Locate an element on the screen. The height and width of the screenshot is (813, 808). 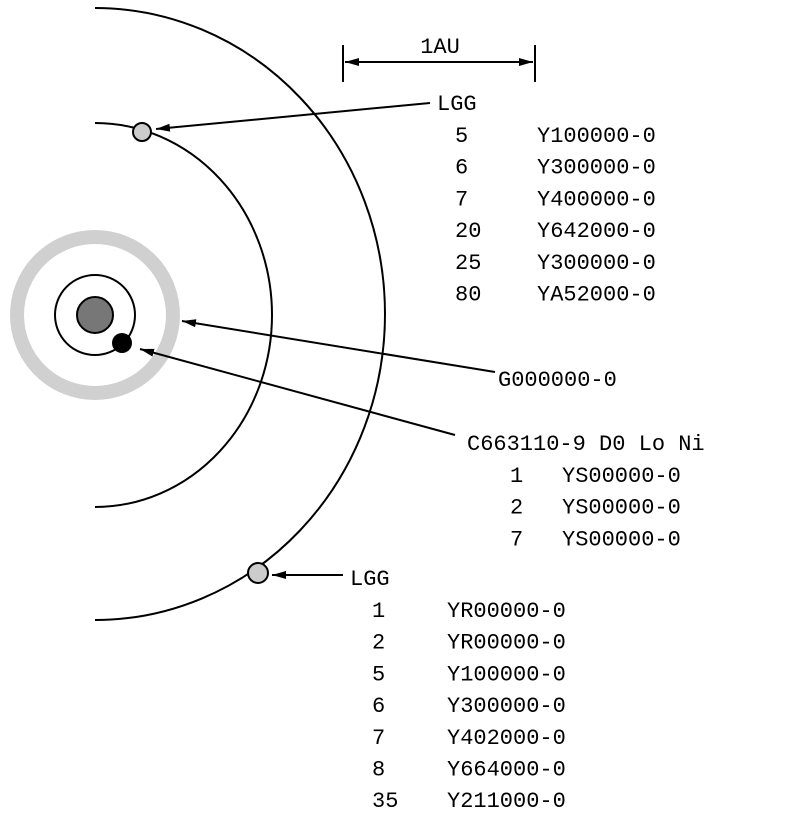
world-label: G000000-0 is located at coordinates (557, 380).